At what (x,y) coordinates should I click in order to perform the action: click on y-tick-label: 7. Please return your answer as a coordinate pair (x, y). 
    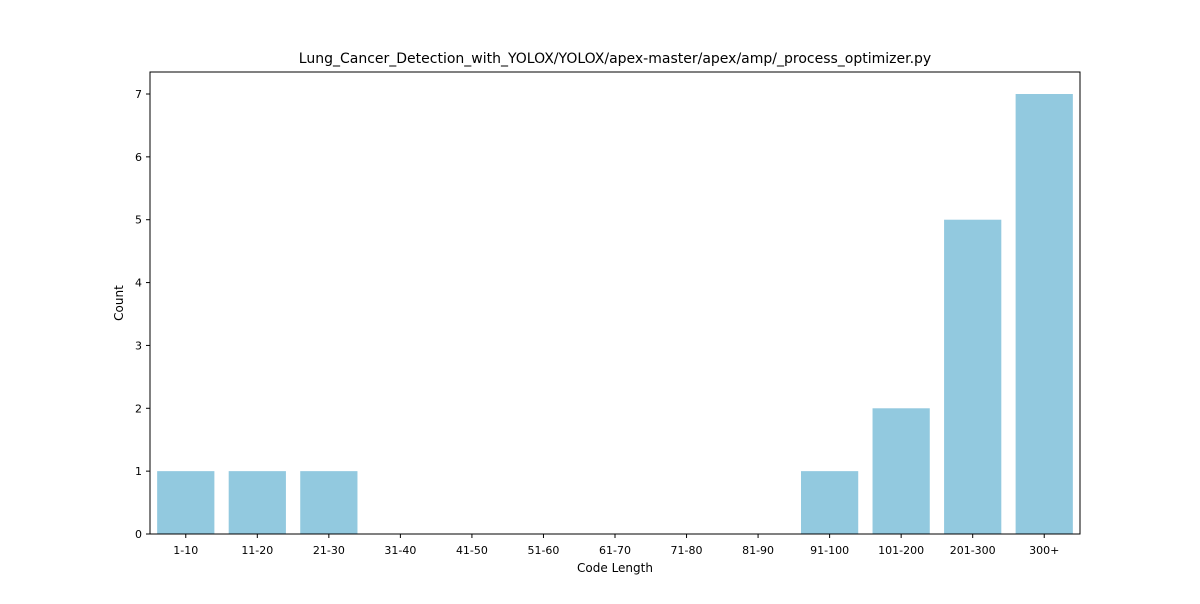
    Looking at the image, I should click on (138, 94).